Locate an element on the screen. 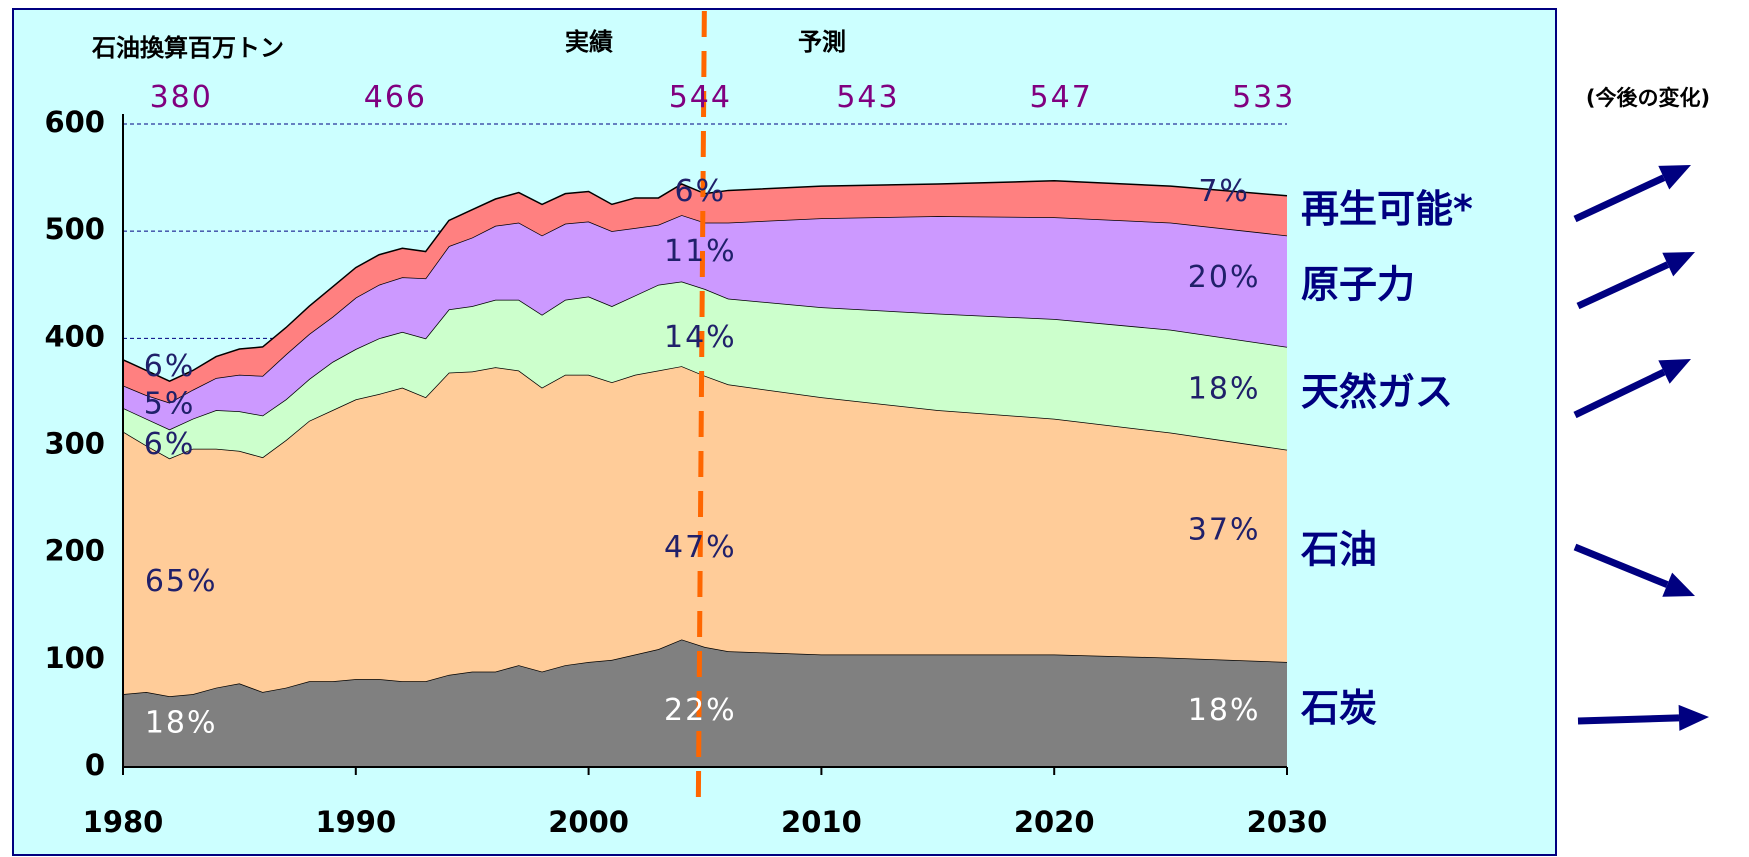 The width and height of the screenshot is (1749, 857). y-tick-label: 600 is located at coordinates (74, 122).